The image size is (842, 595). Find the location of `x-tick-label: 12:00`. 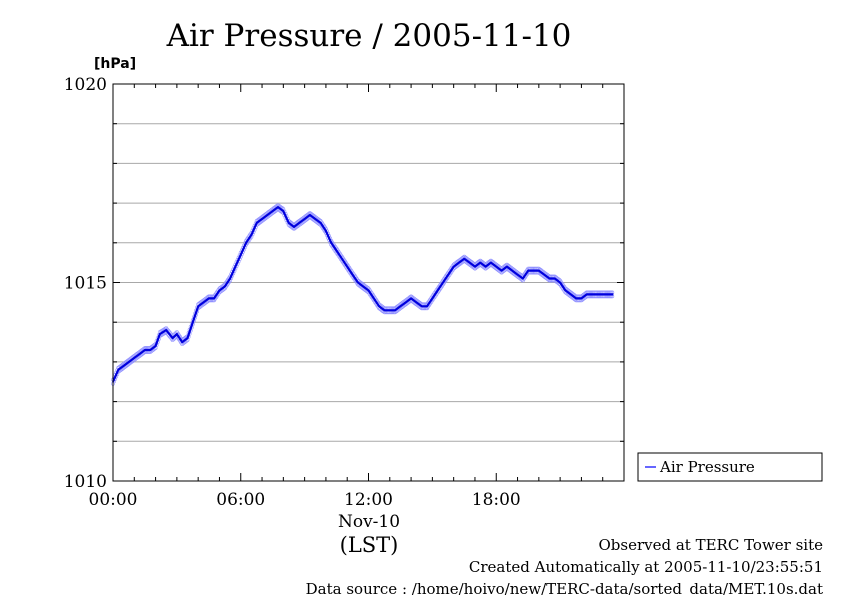

x-tick-label: 12:00 is located at coordinates (368, 500).